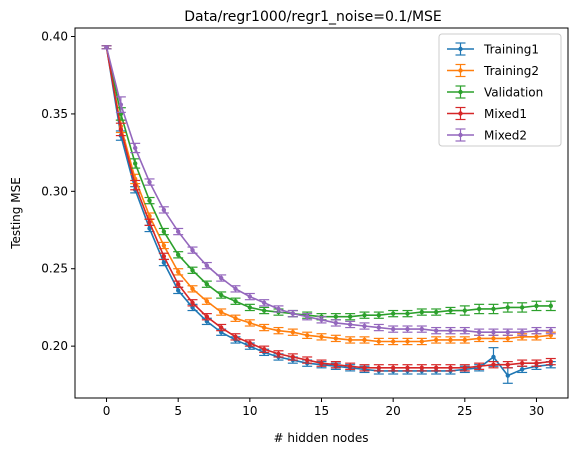  Describe the element at coordinates (16, 213) in the screenshot. I see `y-axis-label: Testing MSE` at that location.